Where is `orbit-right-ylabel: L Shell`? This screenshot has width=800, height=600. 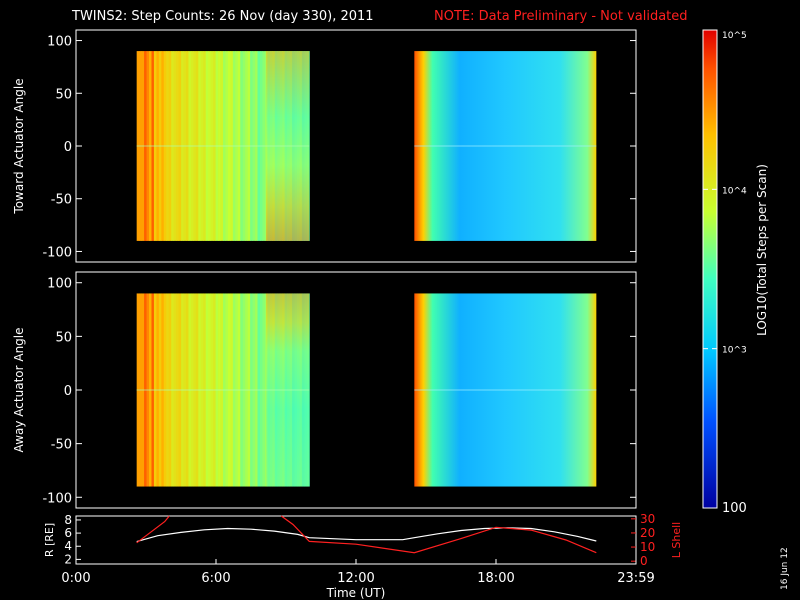
orbit-right-ylabel: L Shell is located at coordinates (676, 540).